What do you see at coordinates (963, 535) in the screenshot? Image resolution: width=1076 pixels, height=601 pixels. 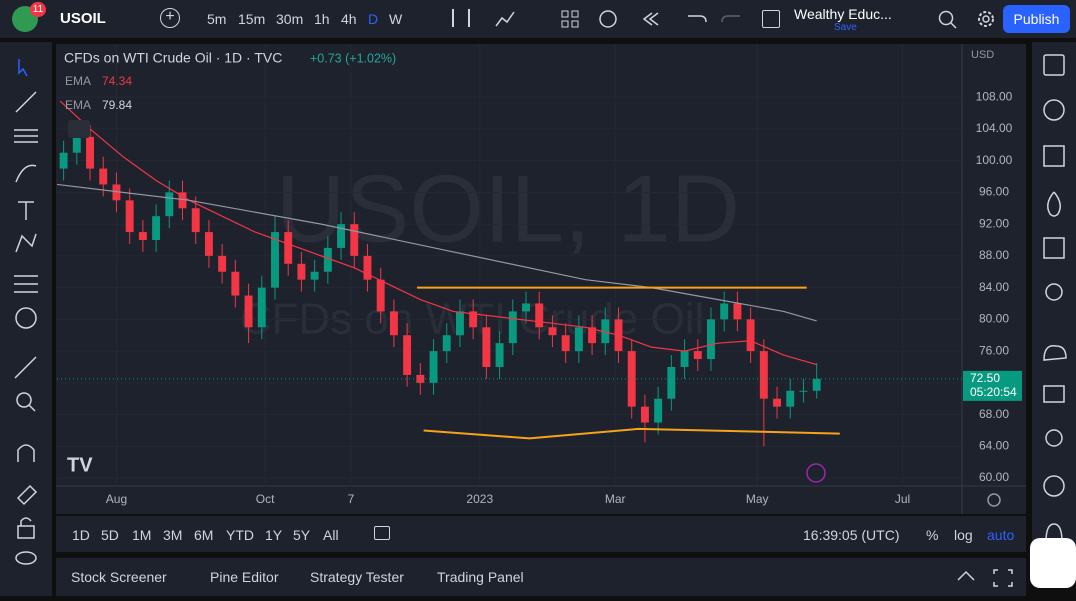 I see `log-toggle: log` at bounding box center [963, 535].